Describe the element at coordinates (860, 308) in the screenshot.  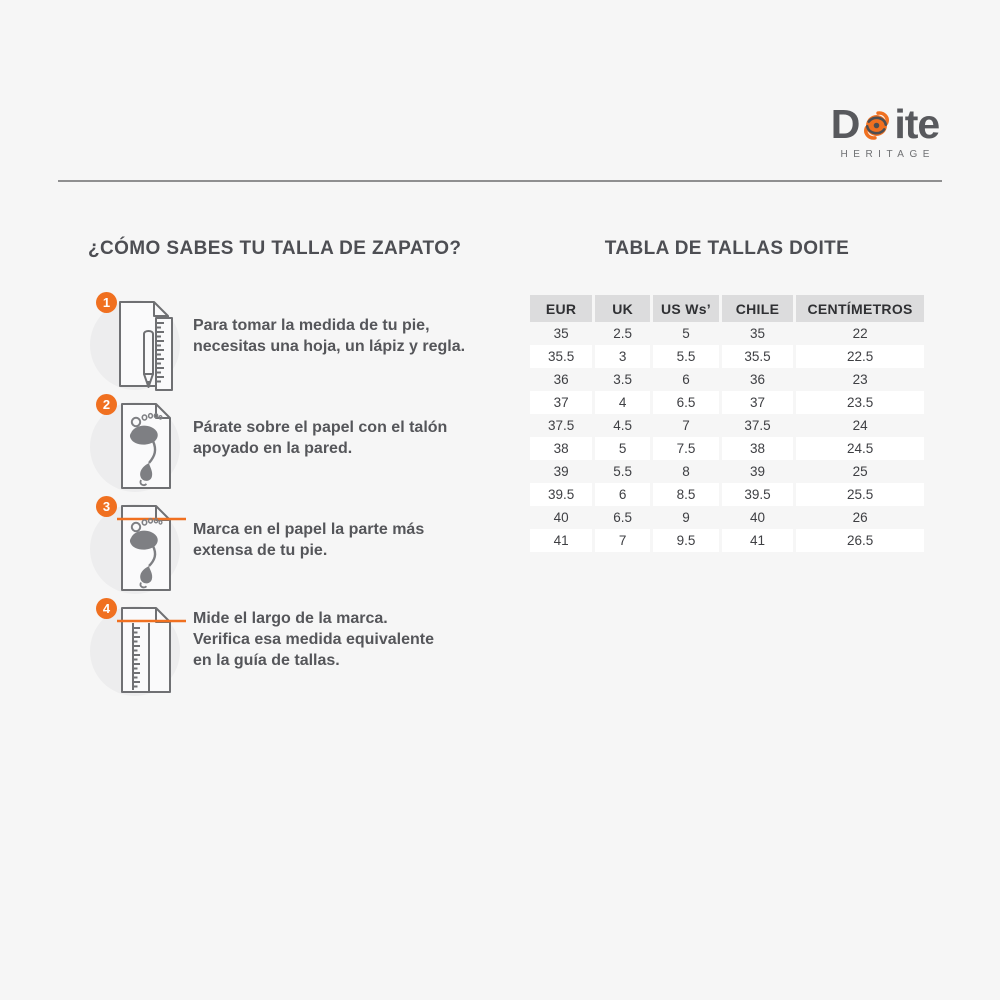
I see `col-header-centimetros: CENTÍMETROS` at that location.